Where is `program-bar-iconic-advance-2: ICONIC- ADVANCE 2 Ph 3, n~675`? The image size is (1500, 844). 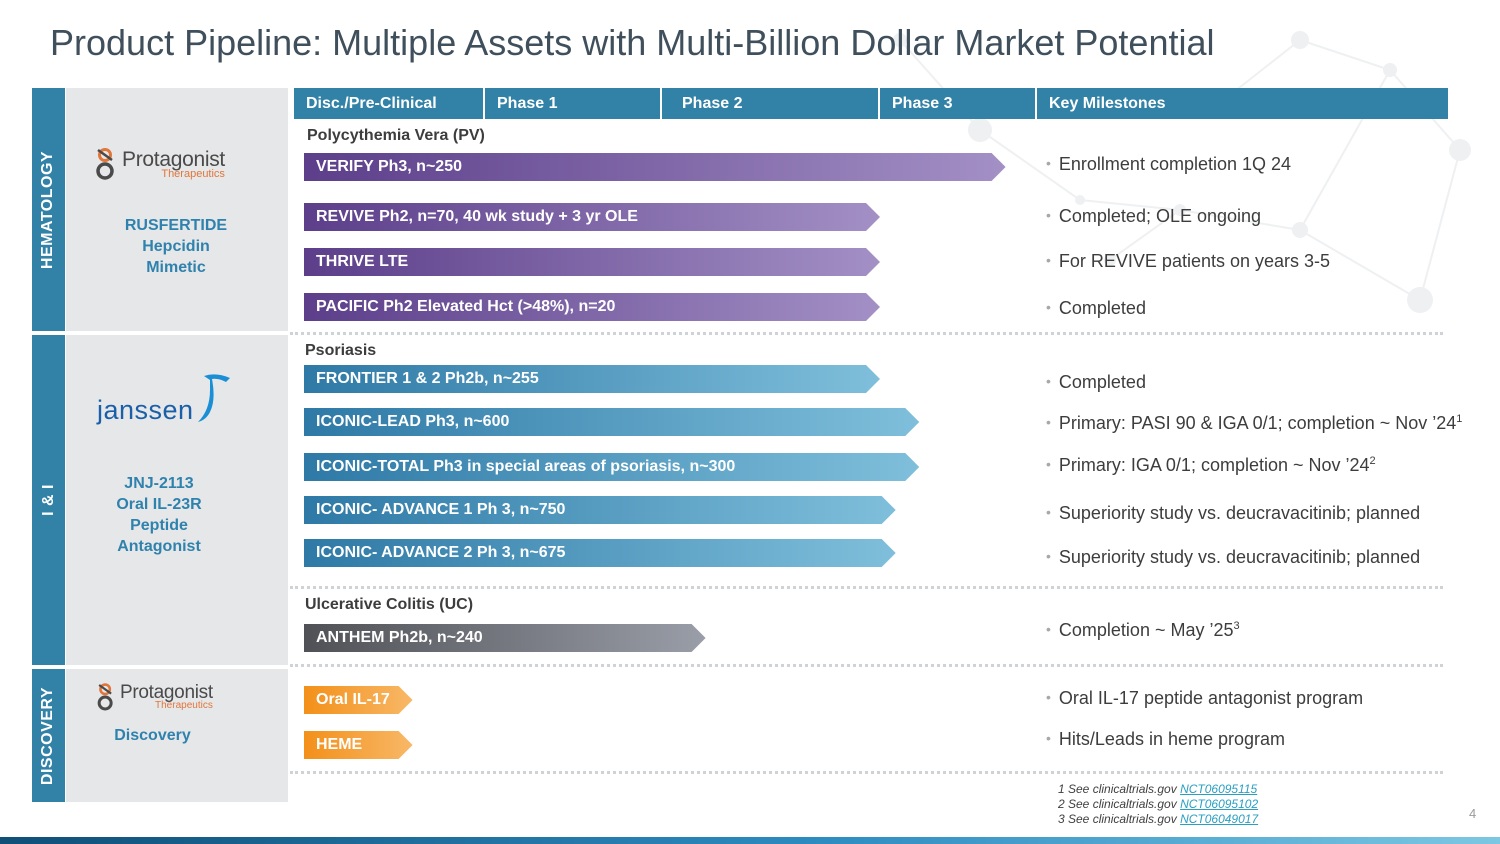
program-bar-iconic-advance-2: ICONIC- ADVANCE 2 Ph 3, n~675 is located at coordinates (600, 553).